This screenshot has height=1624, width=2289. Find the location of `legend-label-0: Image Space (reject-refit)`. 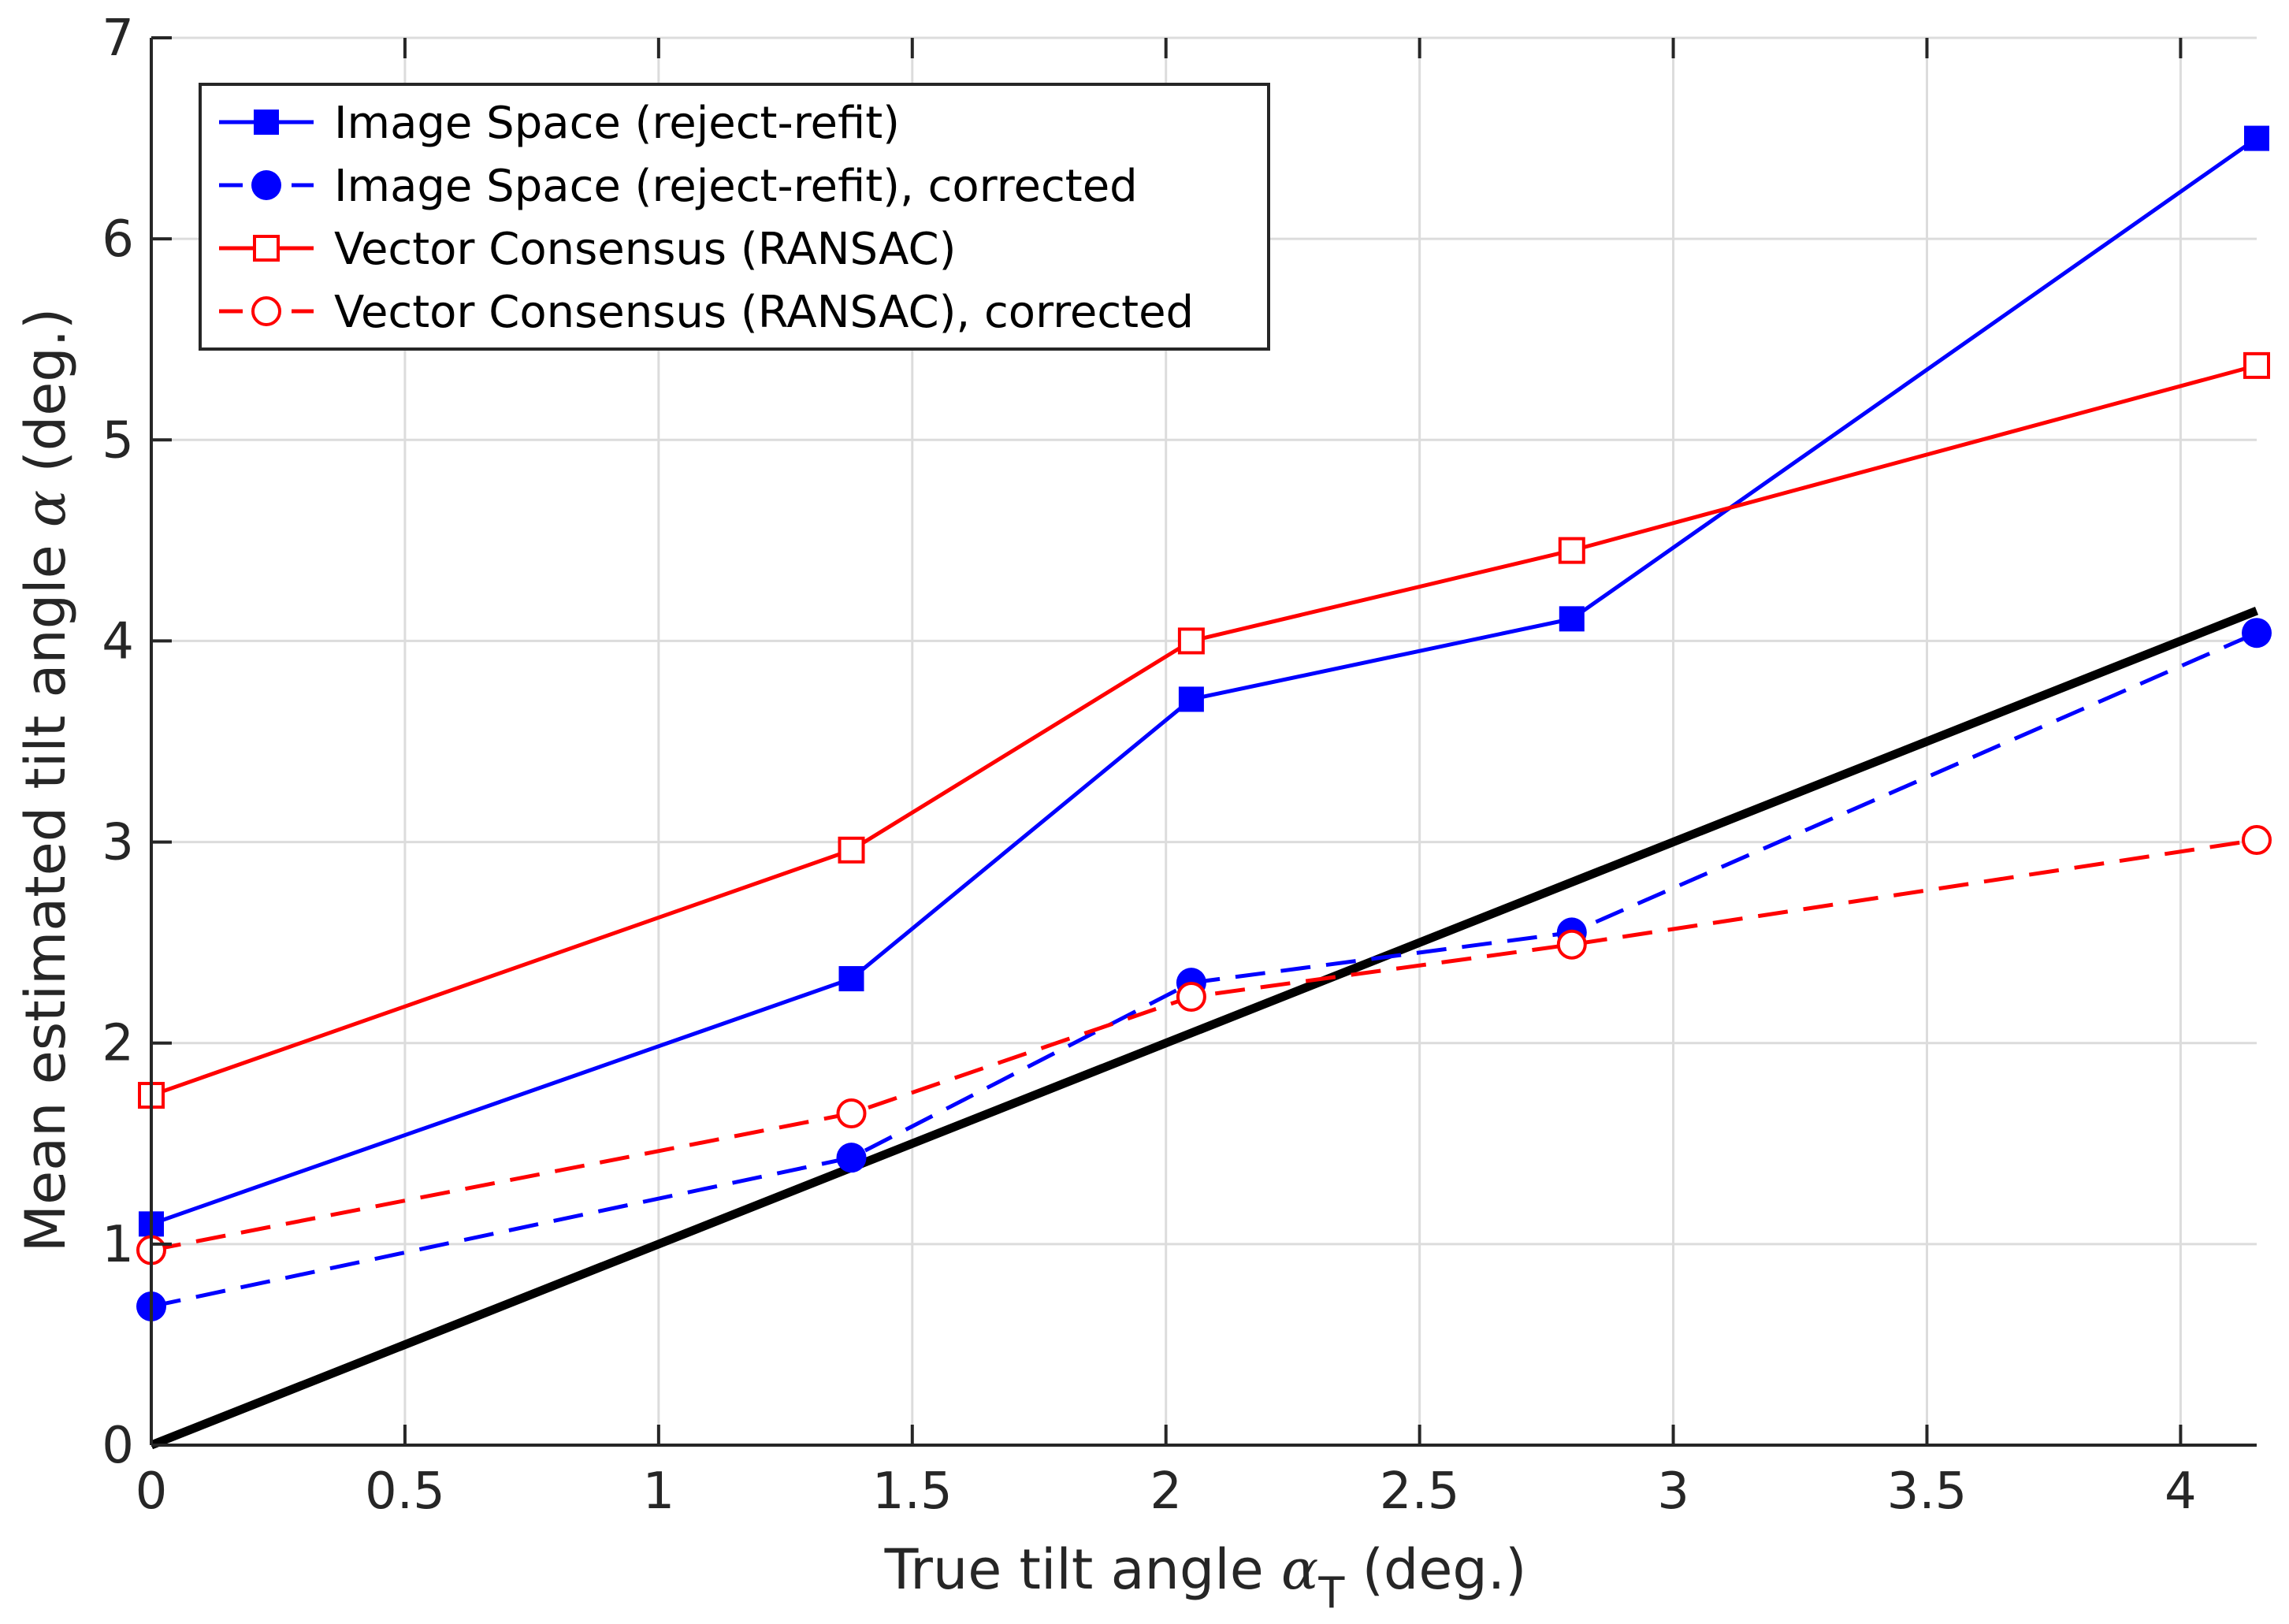

legend-label-0: Image Space (reject-refit) is located at coordinates (617, 123).